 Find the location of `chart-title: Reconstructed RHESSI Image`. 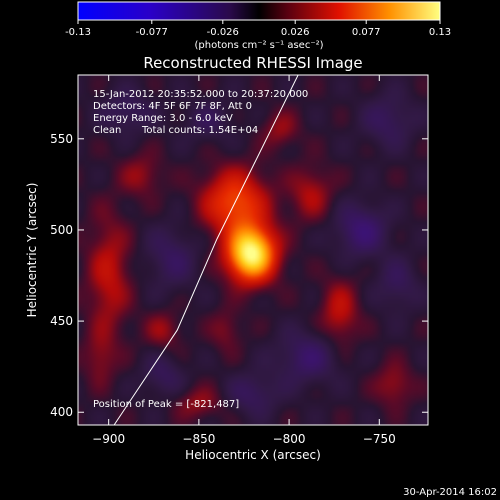

chart-title: Reconstructed RHESSI Image is located at coordinates (252, 63).